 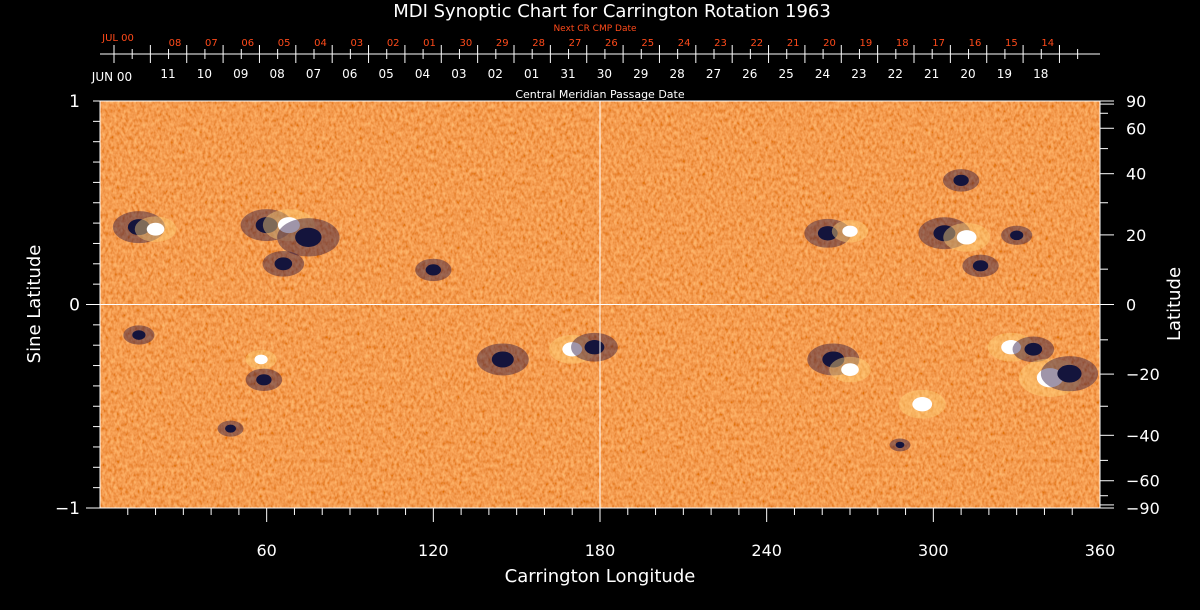 What do you see at coordinates (167, 74) in the screenshot?
I see `cmp-date-label: 11` at bounding box center [167, 74].